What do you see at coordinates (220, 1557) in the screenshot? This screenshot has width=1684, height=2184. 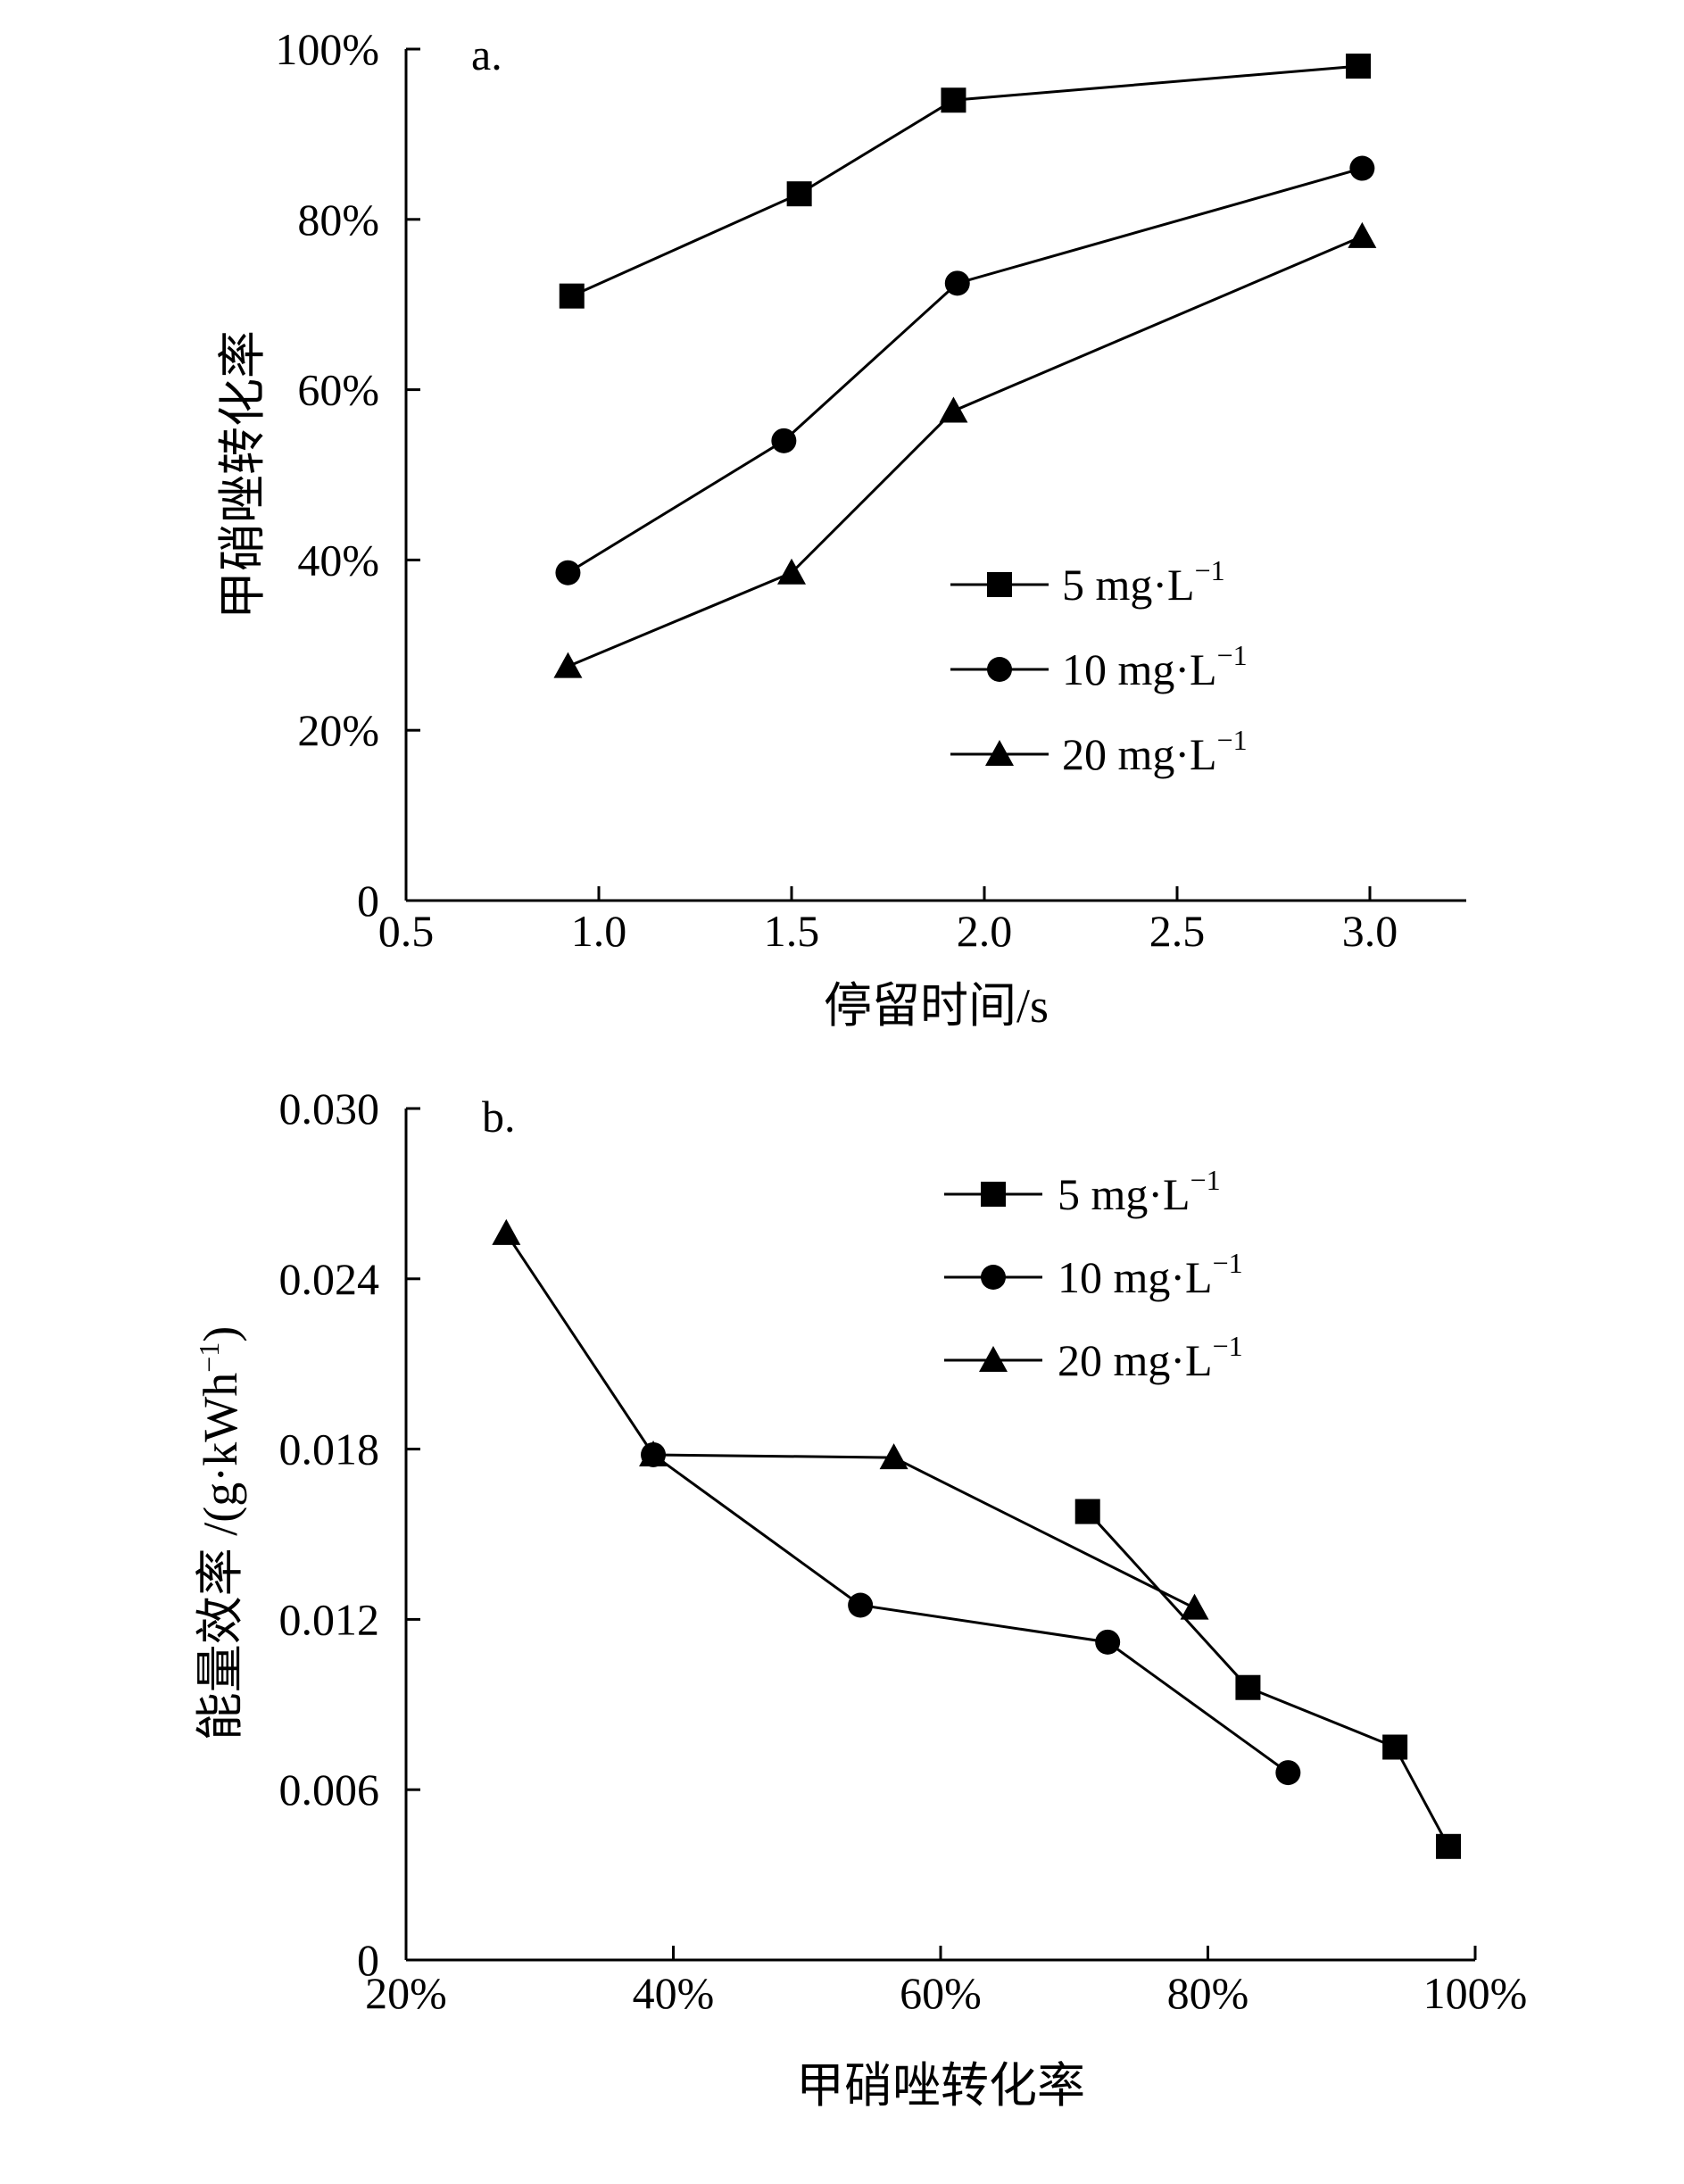 I see `y-axis-title-main: 能量效率 /(g·kWh` at bounding box center [220, 1557].